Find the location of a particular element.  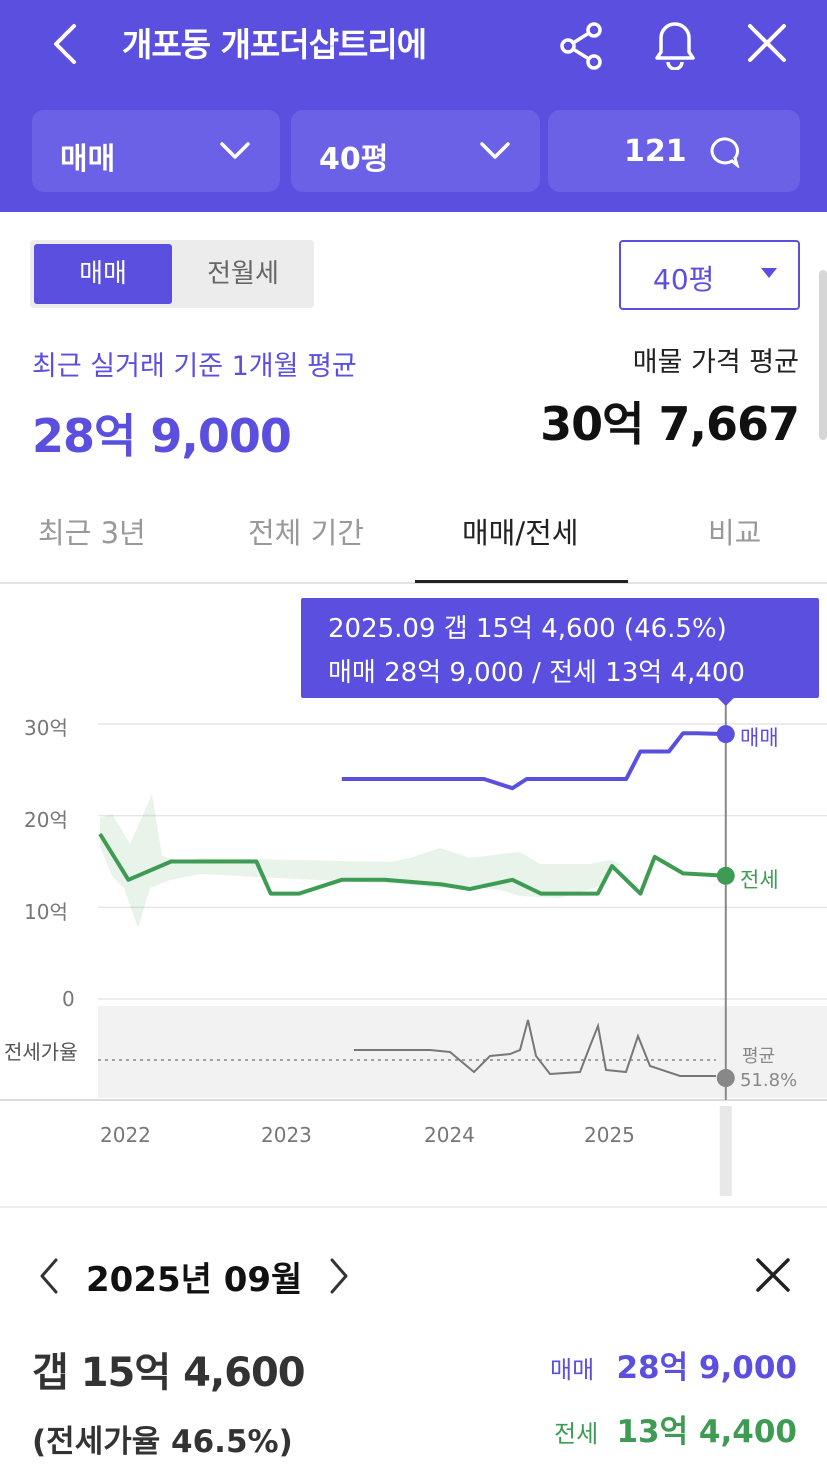

sale-point is located at coordinates (725, 734).